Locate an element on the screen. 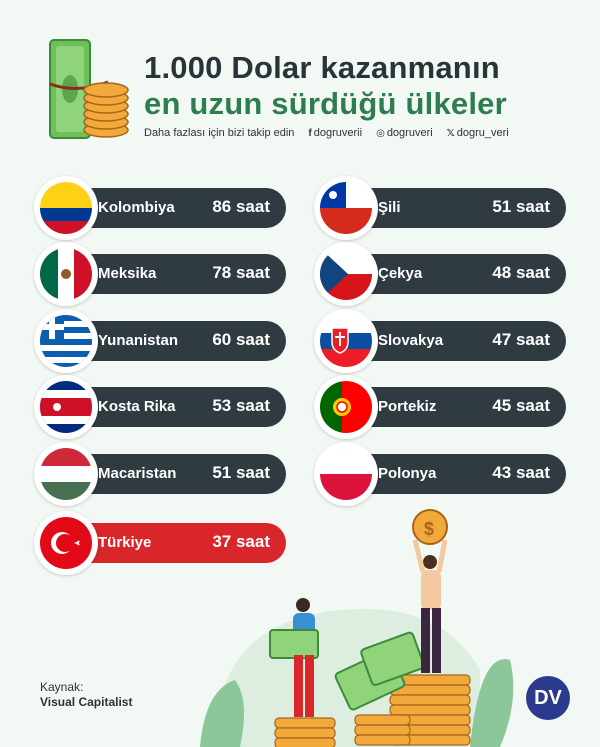 This screenshot has height=747, width=600. source-value: Visual Capitalist is located at coordinates (86, 702).